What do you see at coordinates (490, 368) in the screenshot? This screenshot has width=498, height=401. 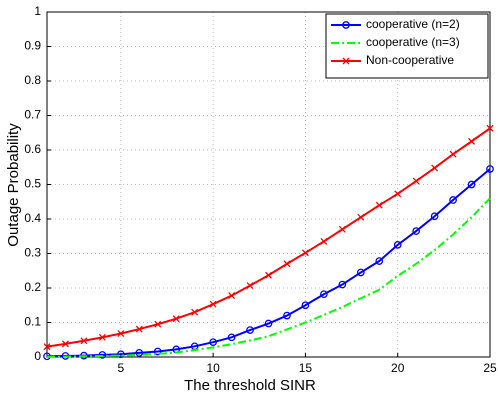 I see `x-tick-label: 25` at bounding box center [490, 368].